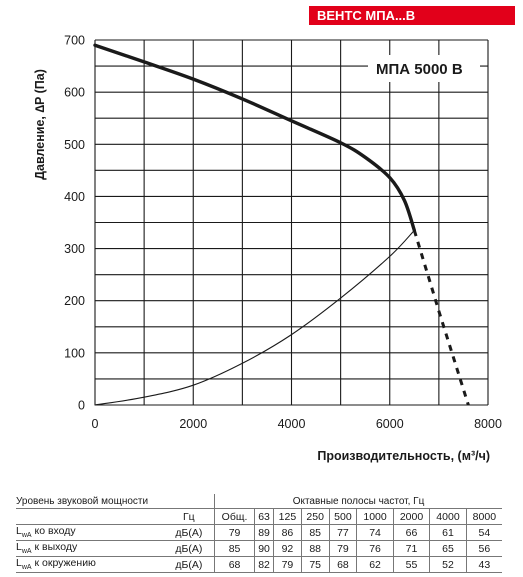 The height and width of the screenshot is (577, 523). What do you see at coordinates (74, 301) in the screenshot?
I see `y-tick-label: 200` at bounding box center [74, 301].